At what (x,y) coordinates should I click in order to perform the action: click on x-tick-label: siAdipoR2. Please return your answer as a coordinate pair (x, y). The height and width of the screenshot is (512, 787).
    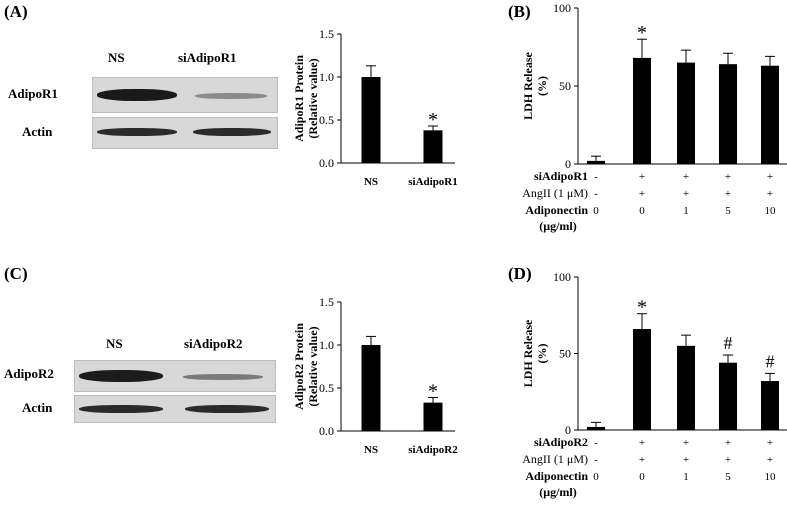
    Looking at the image, I should click on (433, 450).